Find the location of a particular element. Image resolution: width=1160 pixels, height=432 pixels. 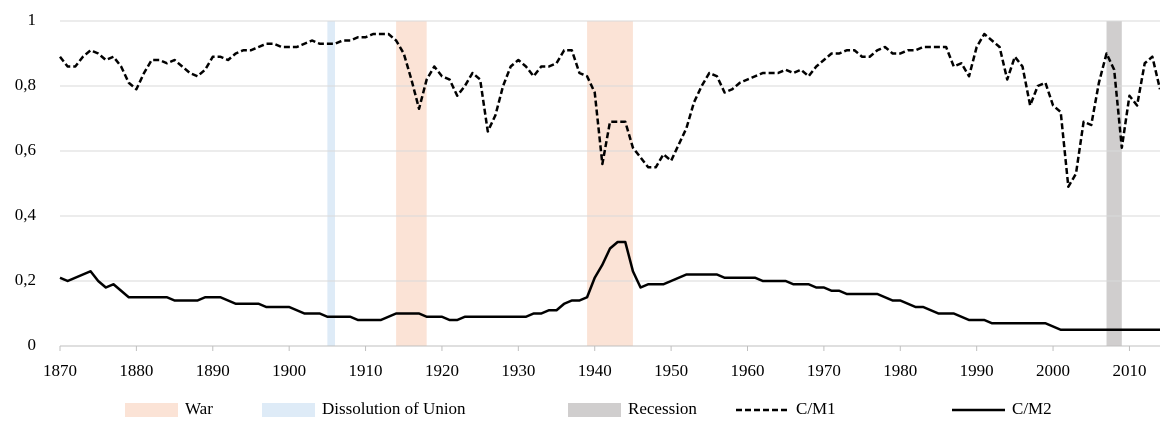

x-tick-label: 1880 is located at coordinates (136, 370).